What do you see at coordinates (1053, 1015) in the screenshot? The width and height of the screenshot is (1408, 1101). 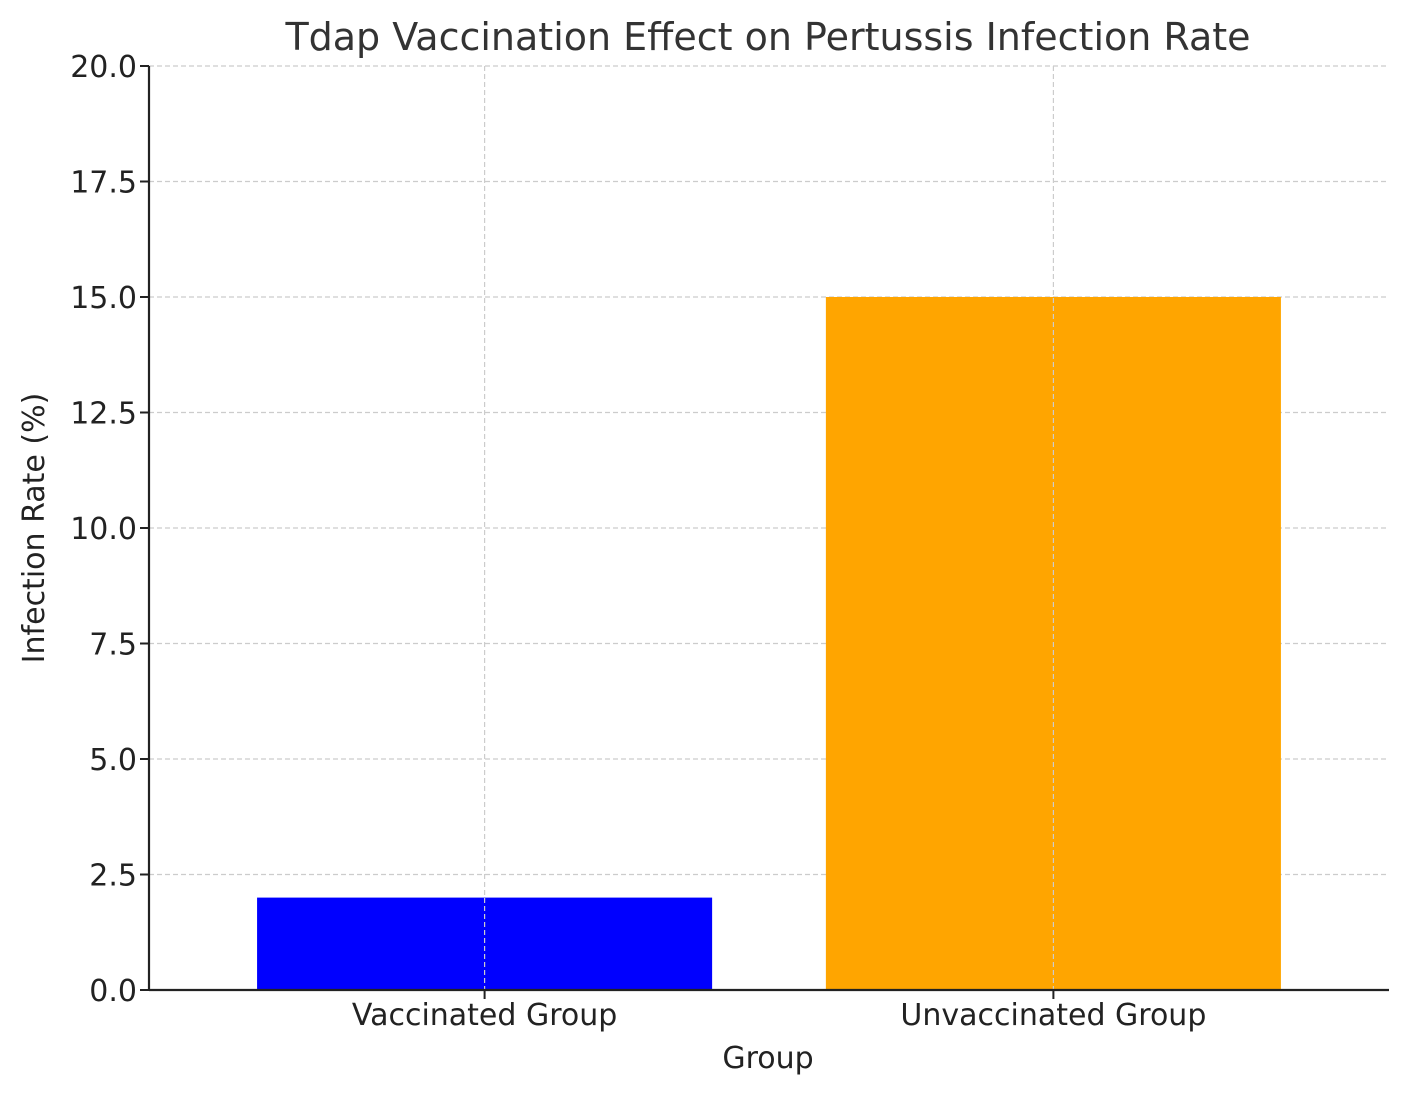 I see `x-tick-label: Unvaccinated Group` at bounding box center [1053, 1015].